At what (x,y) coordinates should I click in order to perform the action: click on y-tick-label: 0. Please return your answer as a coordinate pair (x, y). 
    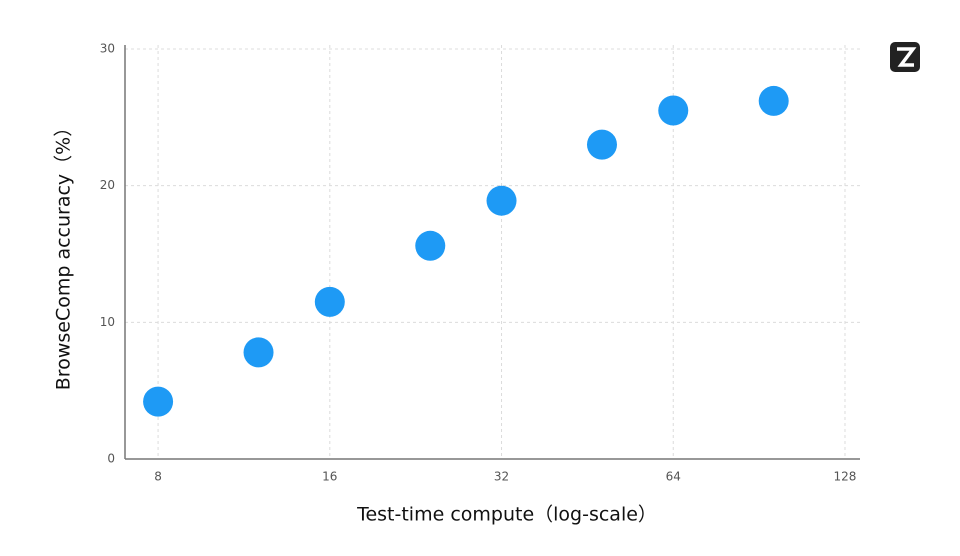
    Looking at the image, I should click on (111, 459).